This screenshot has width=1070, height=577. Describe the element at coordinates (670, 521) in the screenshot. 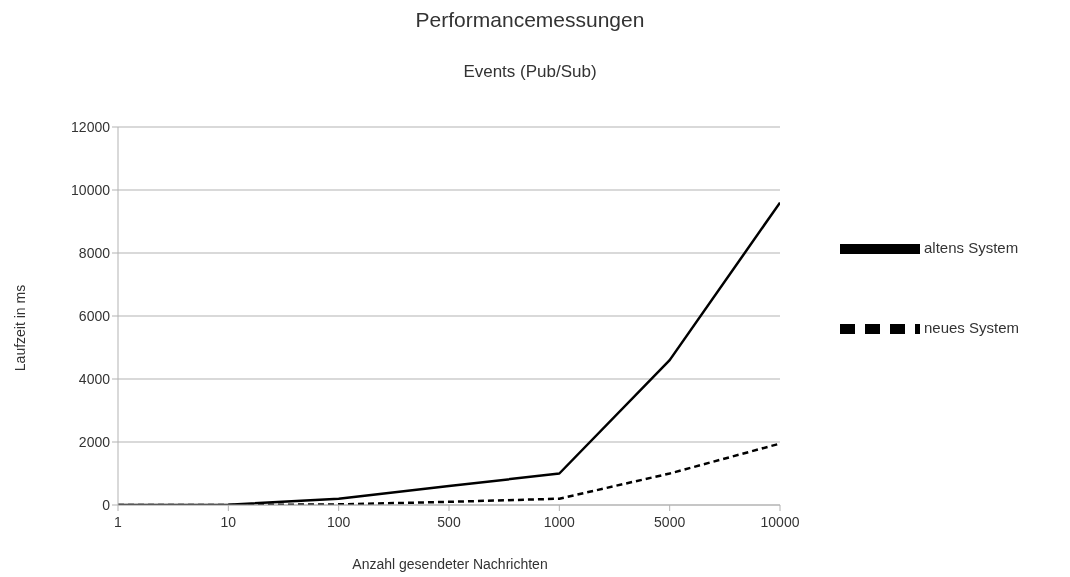

I see `x-tick-label: 5000` at that location.